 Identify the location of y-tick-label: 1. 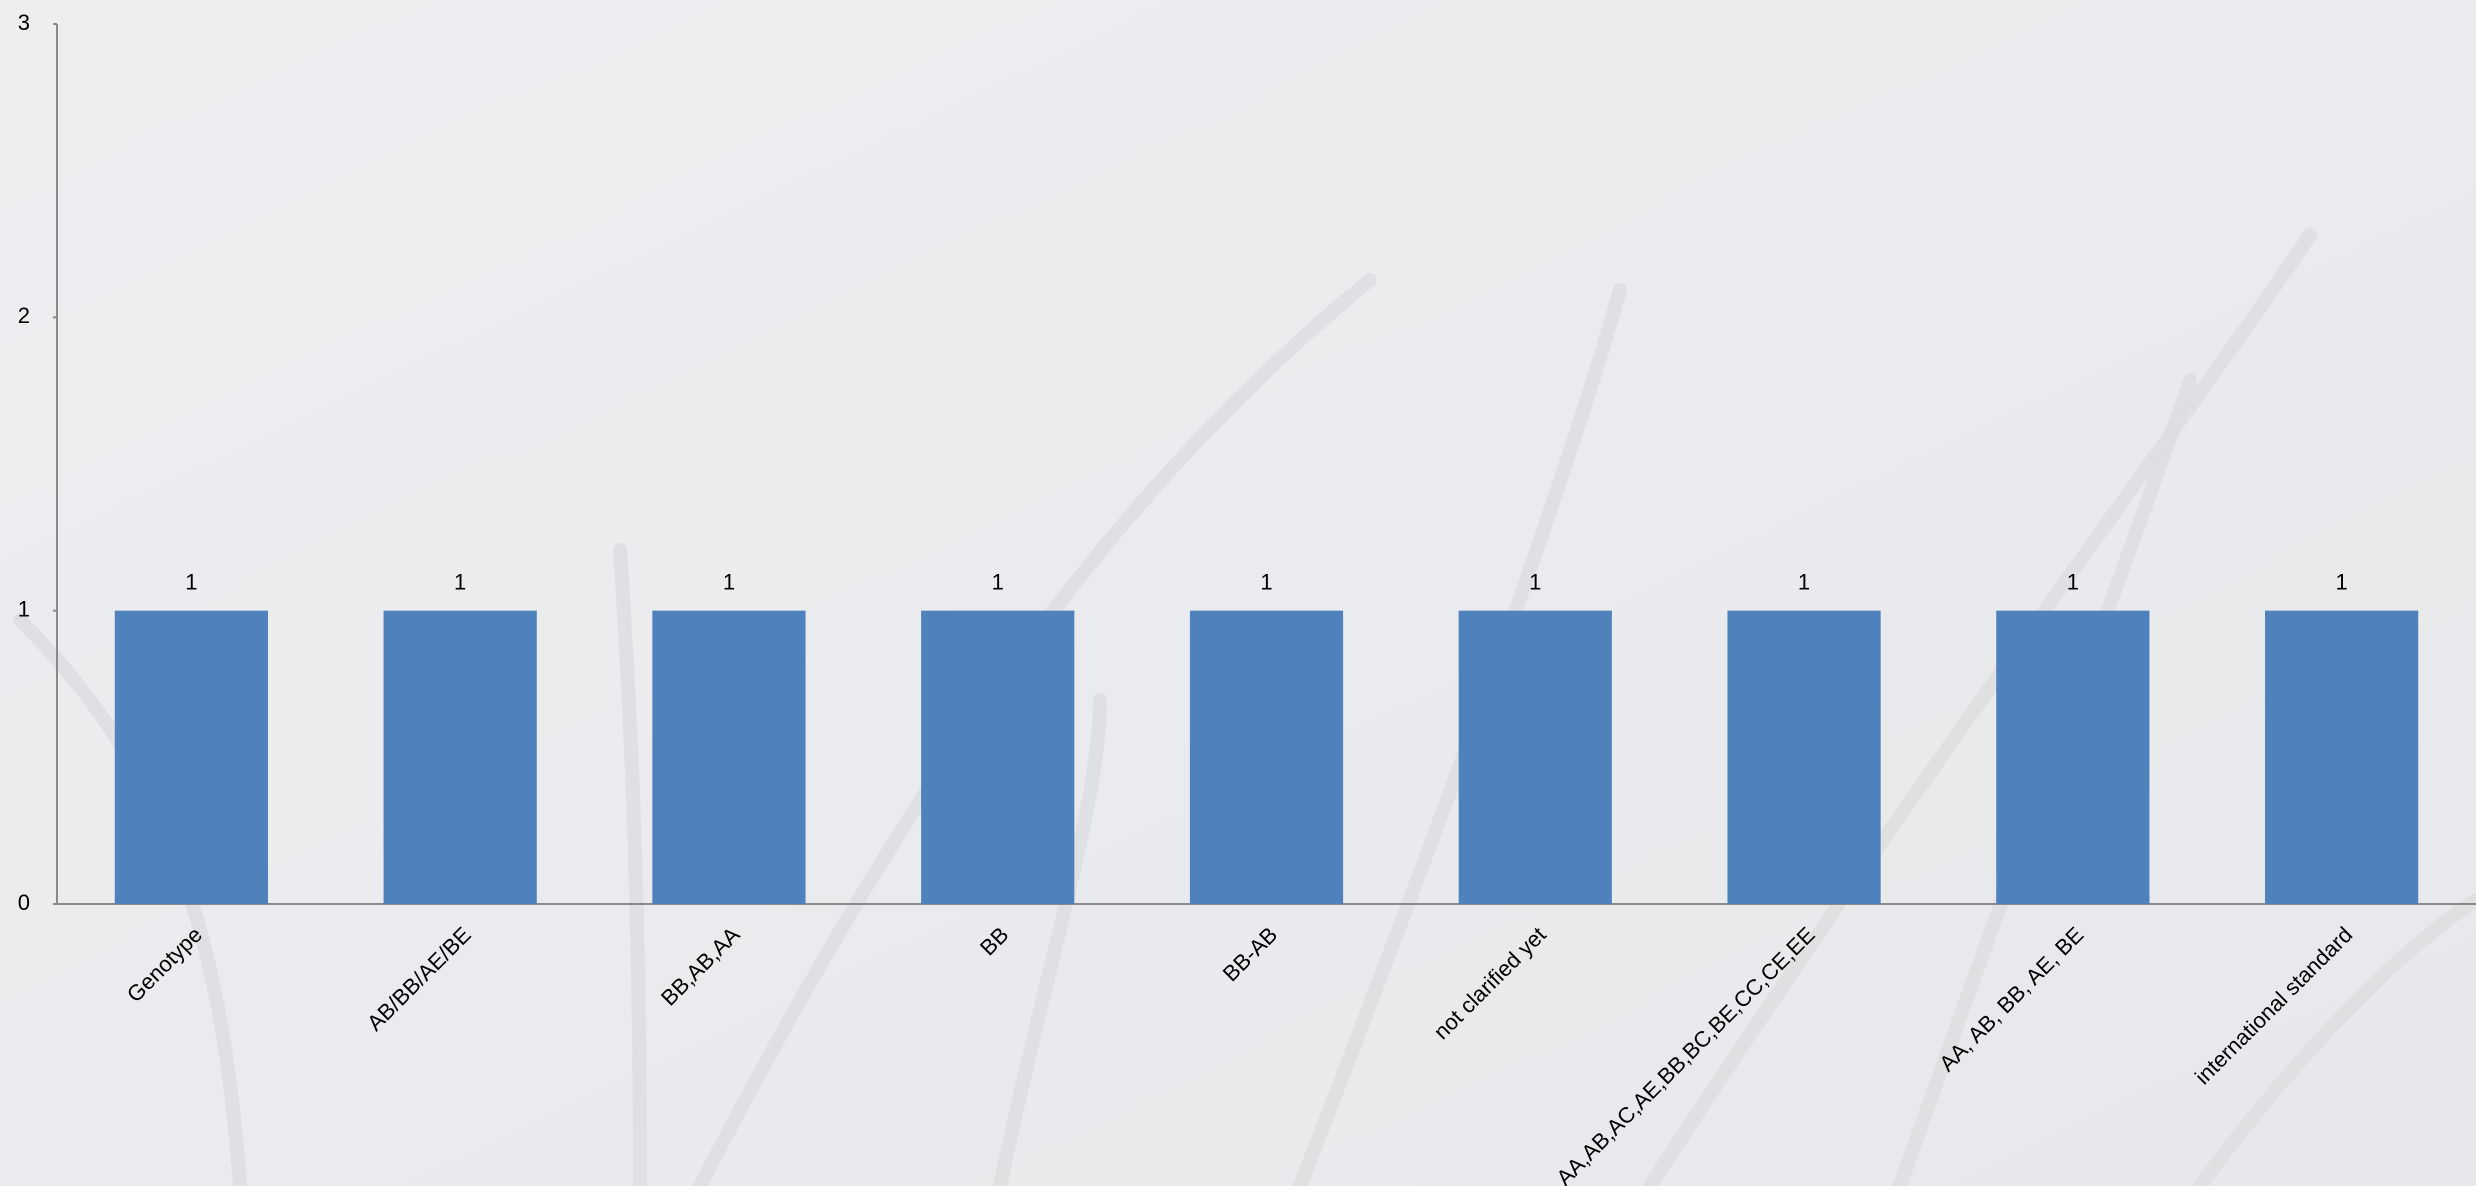
(24, 608).